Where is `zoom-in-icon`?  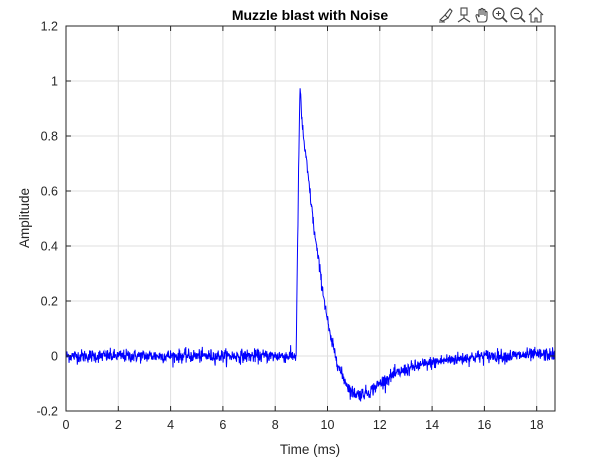
zoom-in-icon is located at coordinates (500, 15).